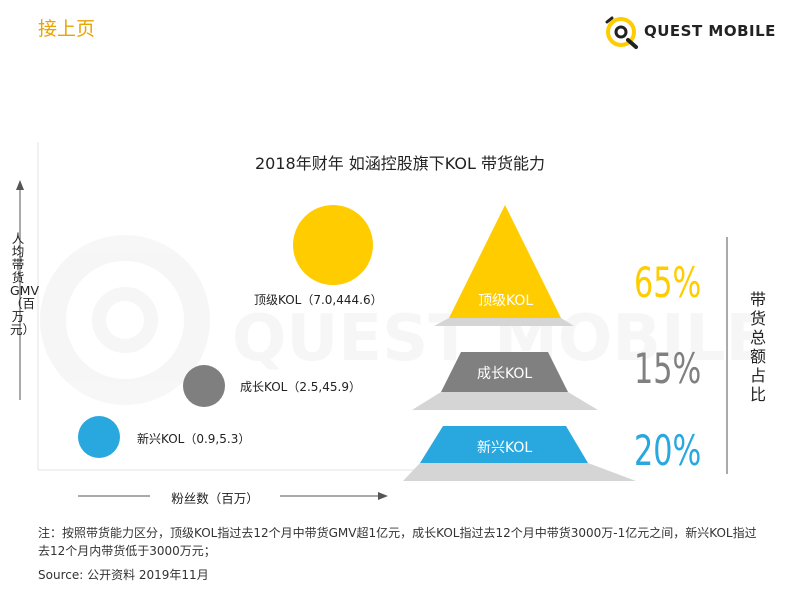  Describe the element at coordinates (99, 437) in the screenshot. I see `bubble-emerging-kol` at that location.